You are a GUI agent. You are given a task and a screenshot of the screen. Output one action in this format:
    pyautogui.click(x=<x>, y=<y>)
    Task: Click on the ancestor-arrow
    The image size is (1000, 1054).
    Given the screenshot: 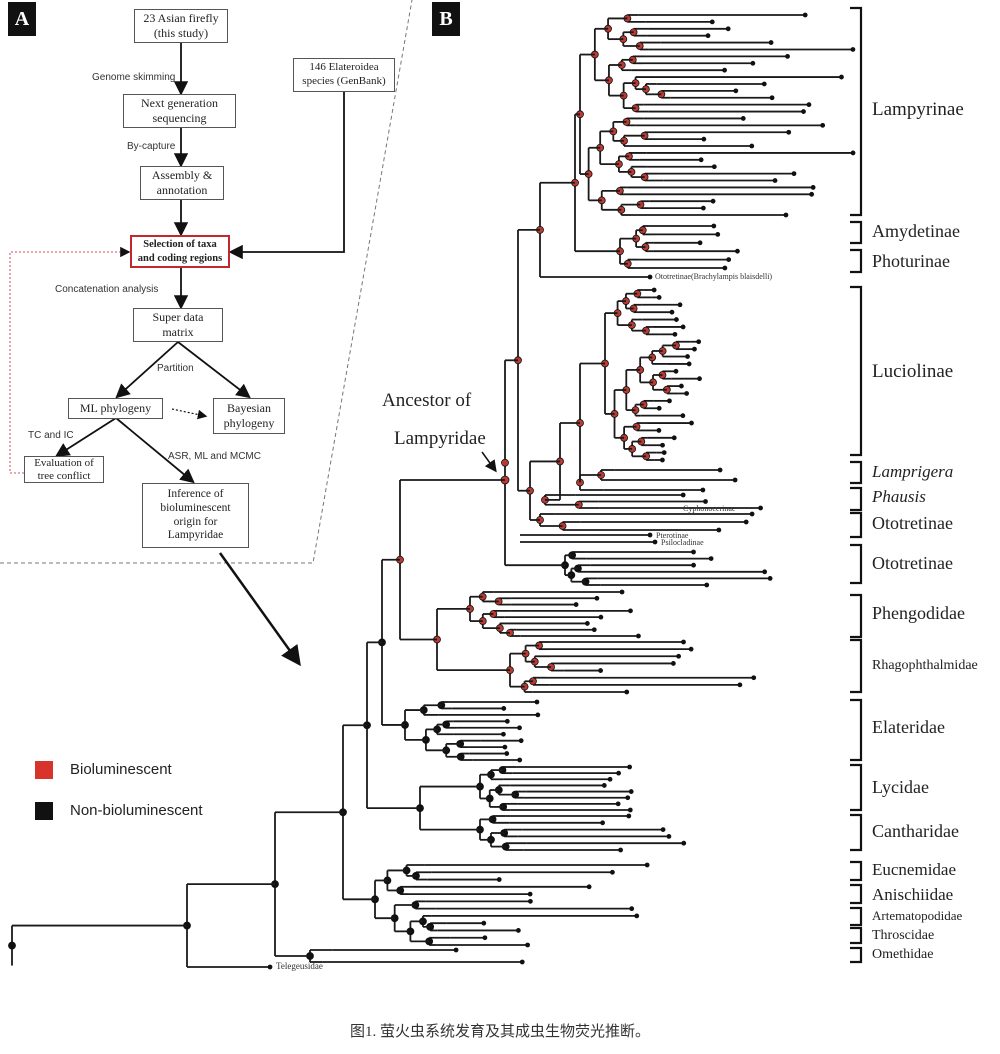 What is the action you would take?
    pyautogui.click(x=489, y=462)
    